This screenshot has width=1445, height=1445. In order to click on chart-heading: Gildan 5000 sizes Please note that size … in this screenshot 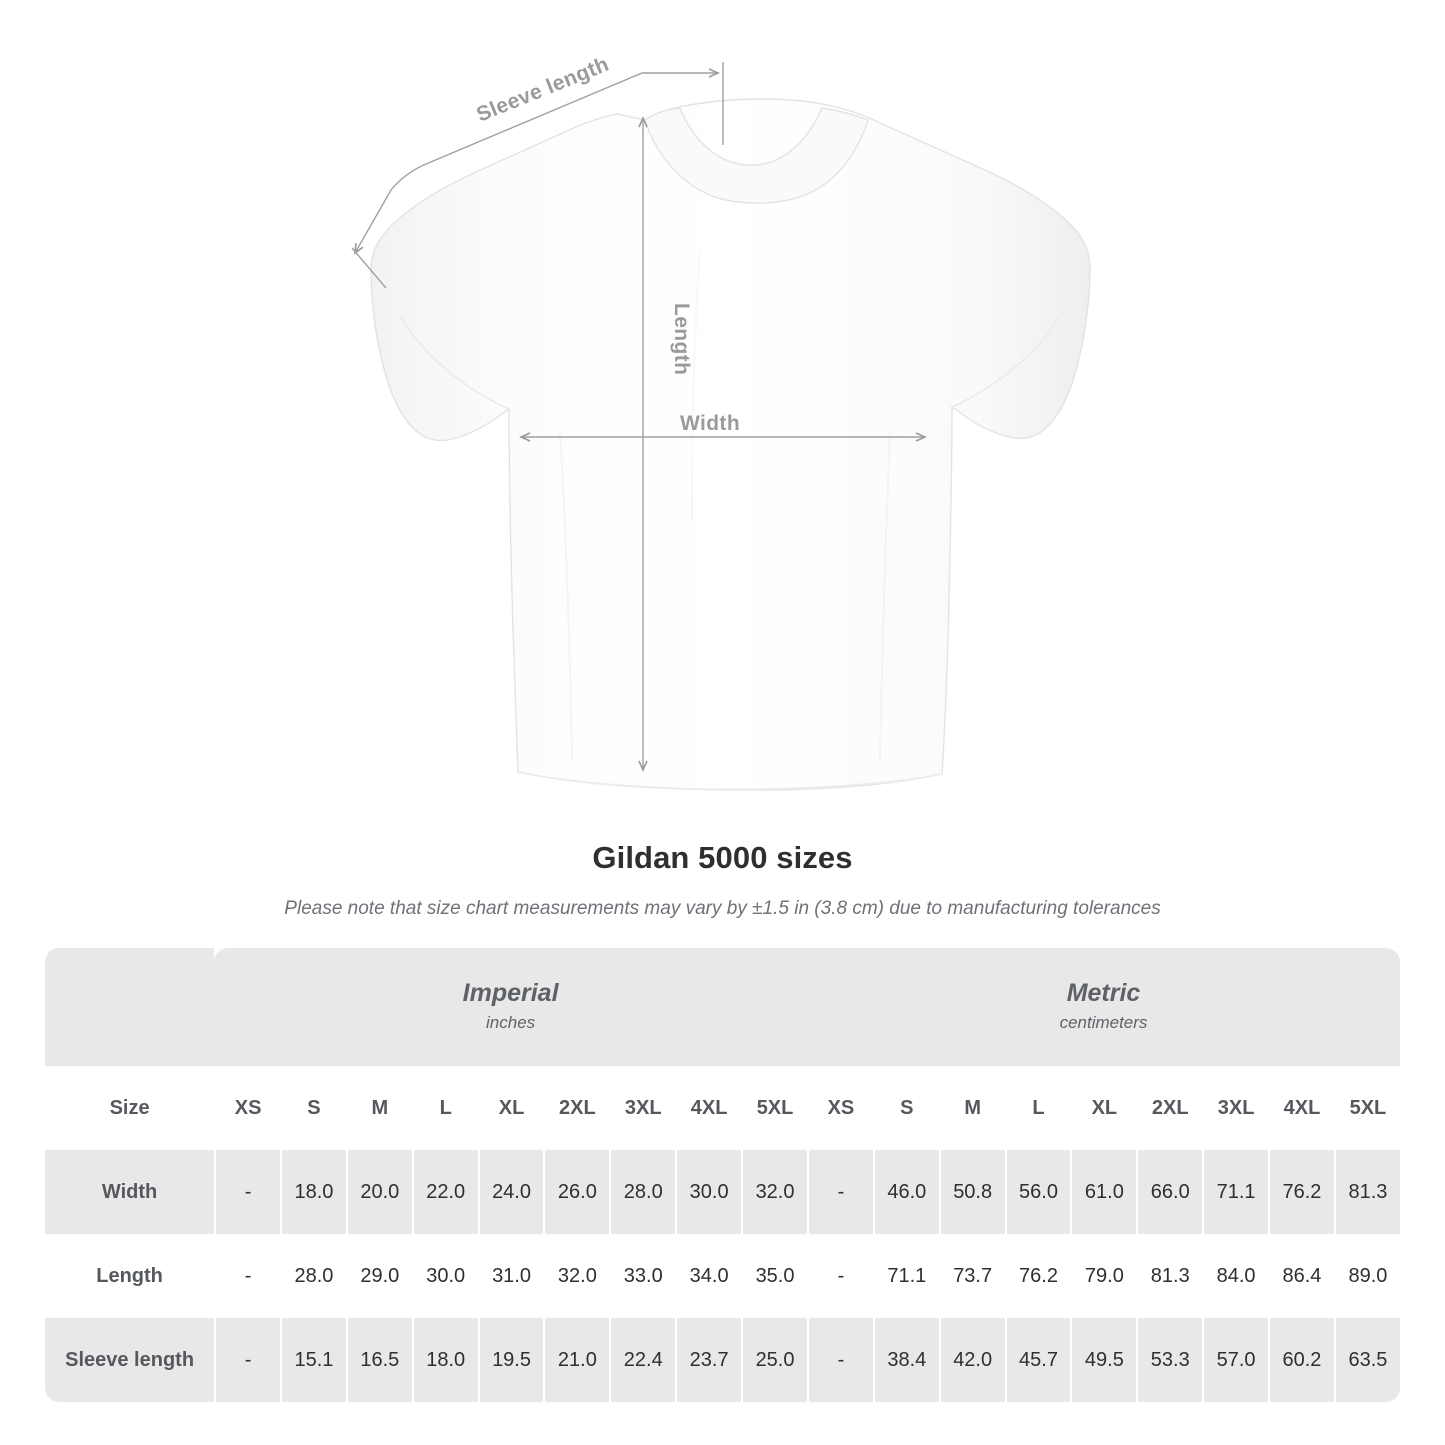, I will do `click(722, 880)`.